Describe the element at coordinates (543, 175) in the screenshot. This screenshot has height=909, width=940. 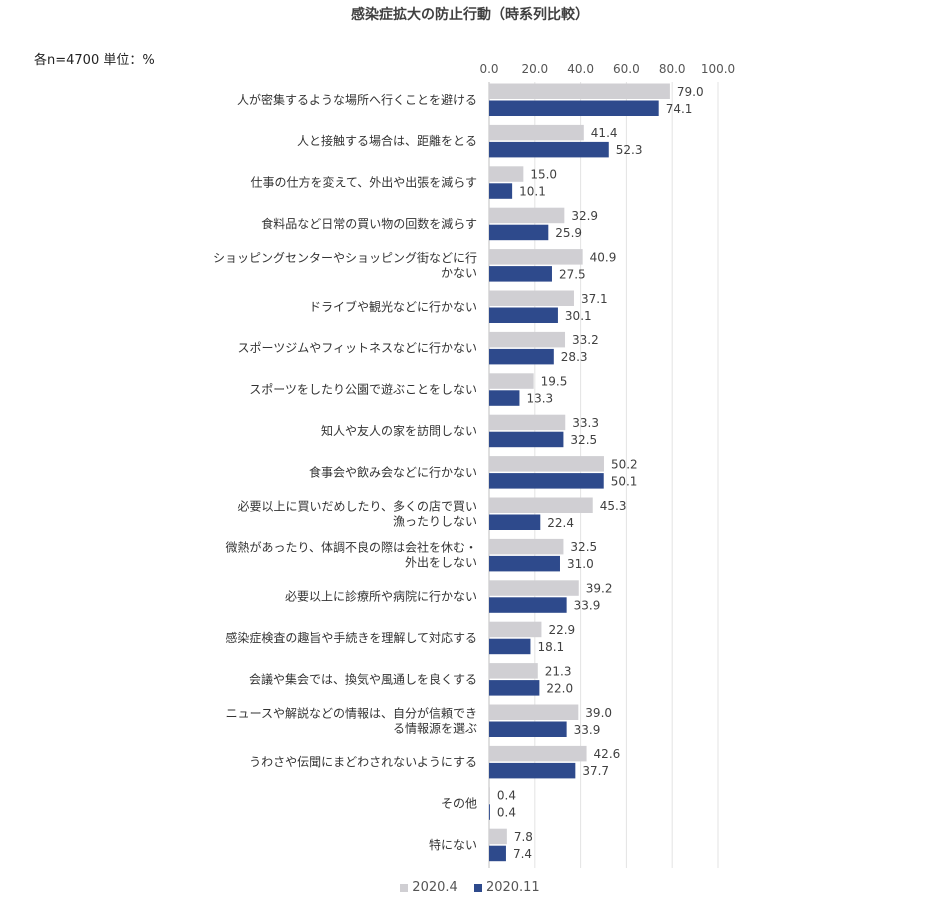
I see `data-label: 15.0` at that location.